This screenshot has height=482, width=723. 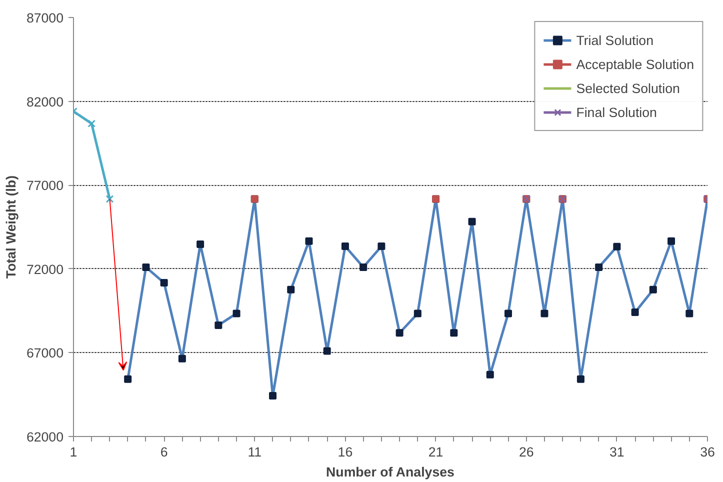 What do you see at coordinates (526, 452) in the screenshot?
I see `x-tick-label: 26` at bounding box center [526, 452].